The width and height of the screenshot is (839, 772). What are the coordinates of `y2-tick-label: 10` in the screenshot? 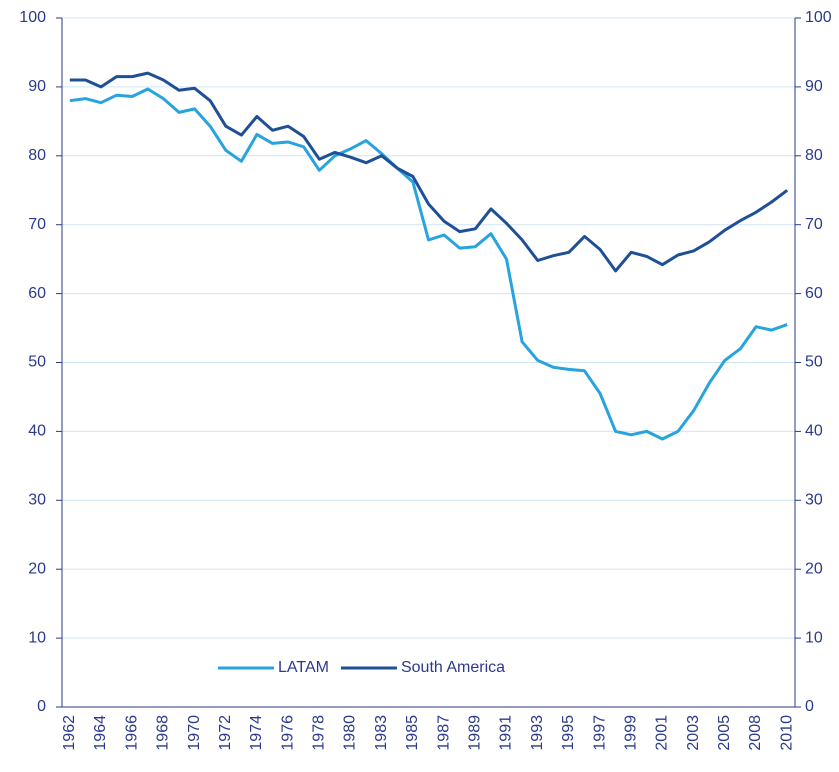 It's located at (814, 637).